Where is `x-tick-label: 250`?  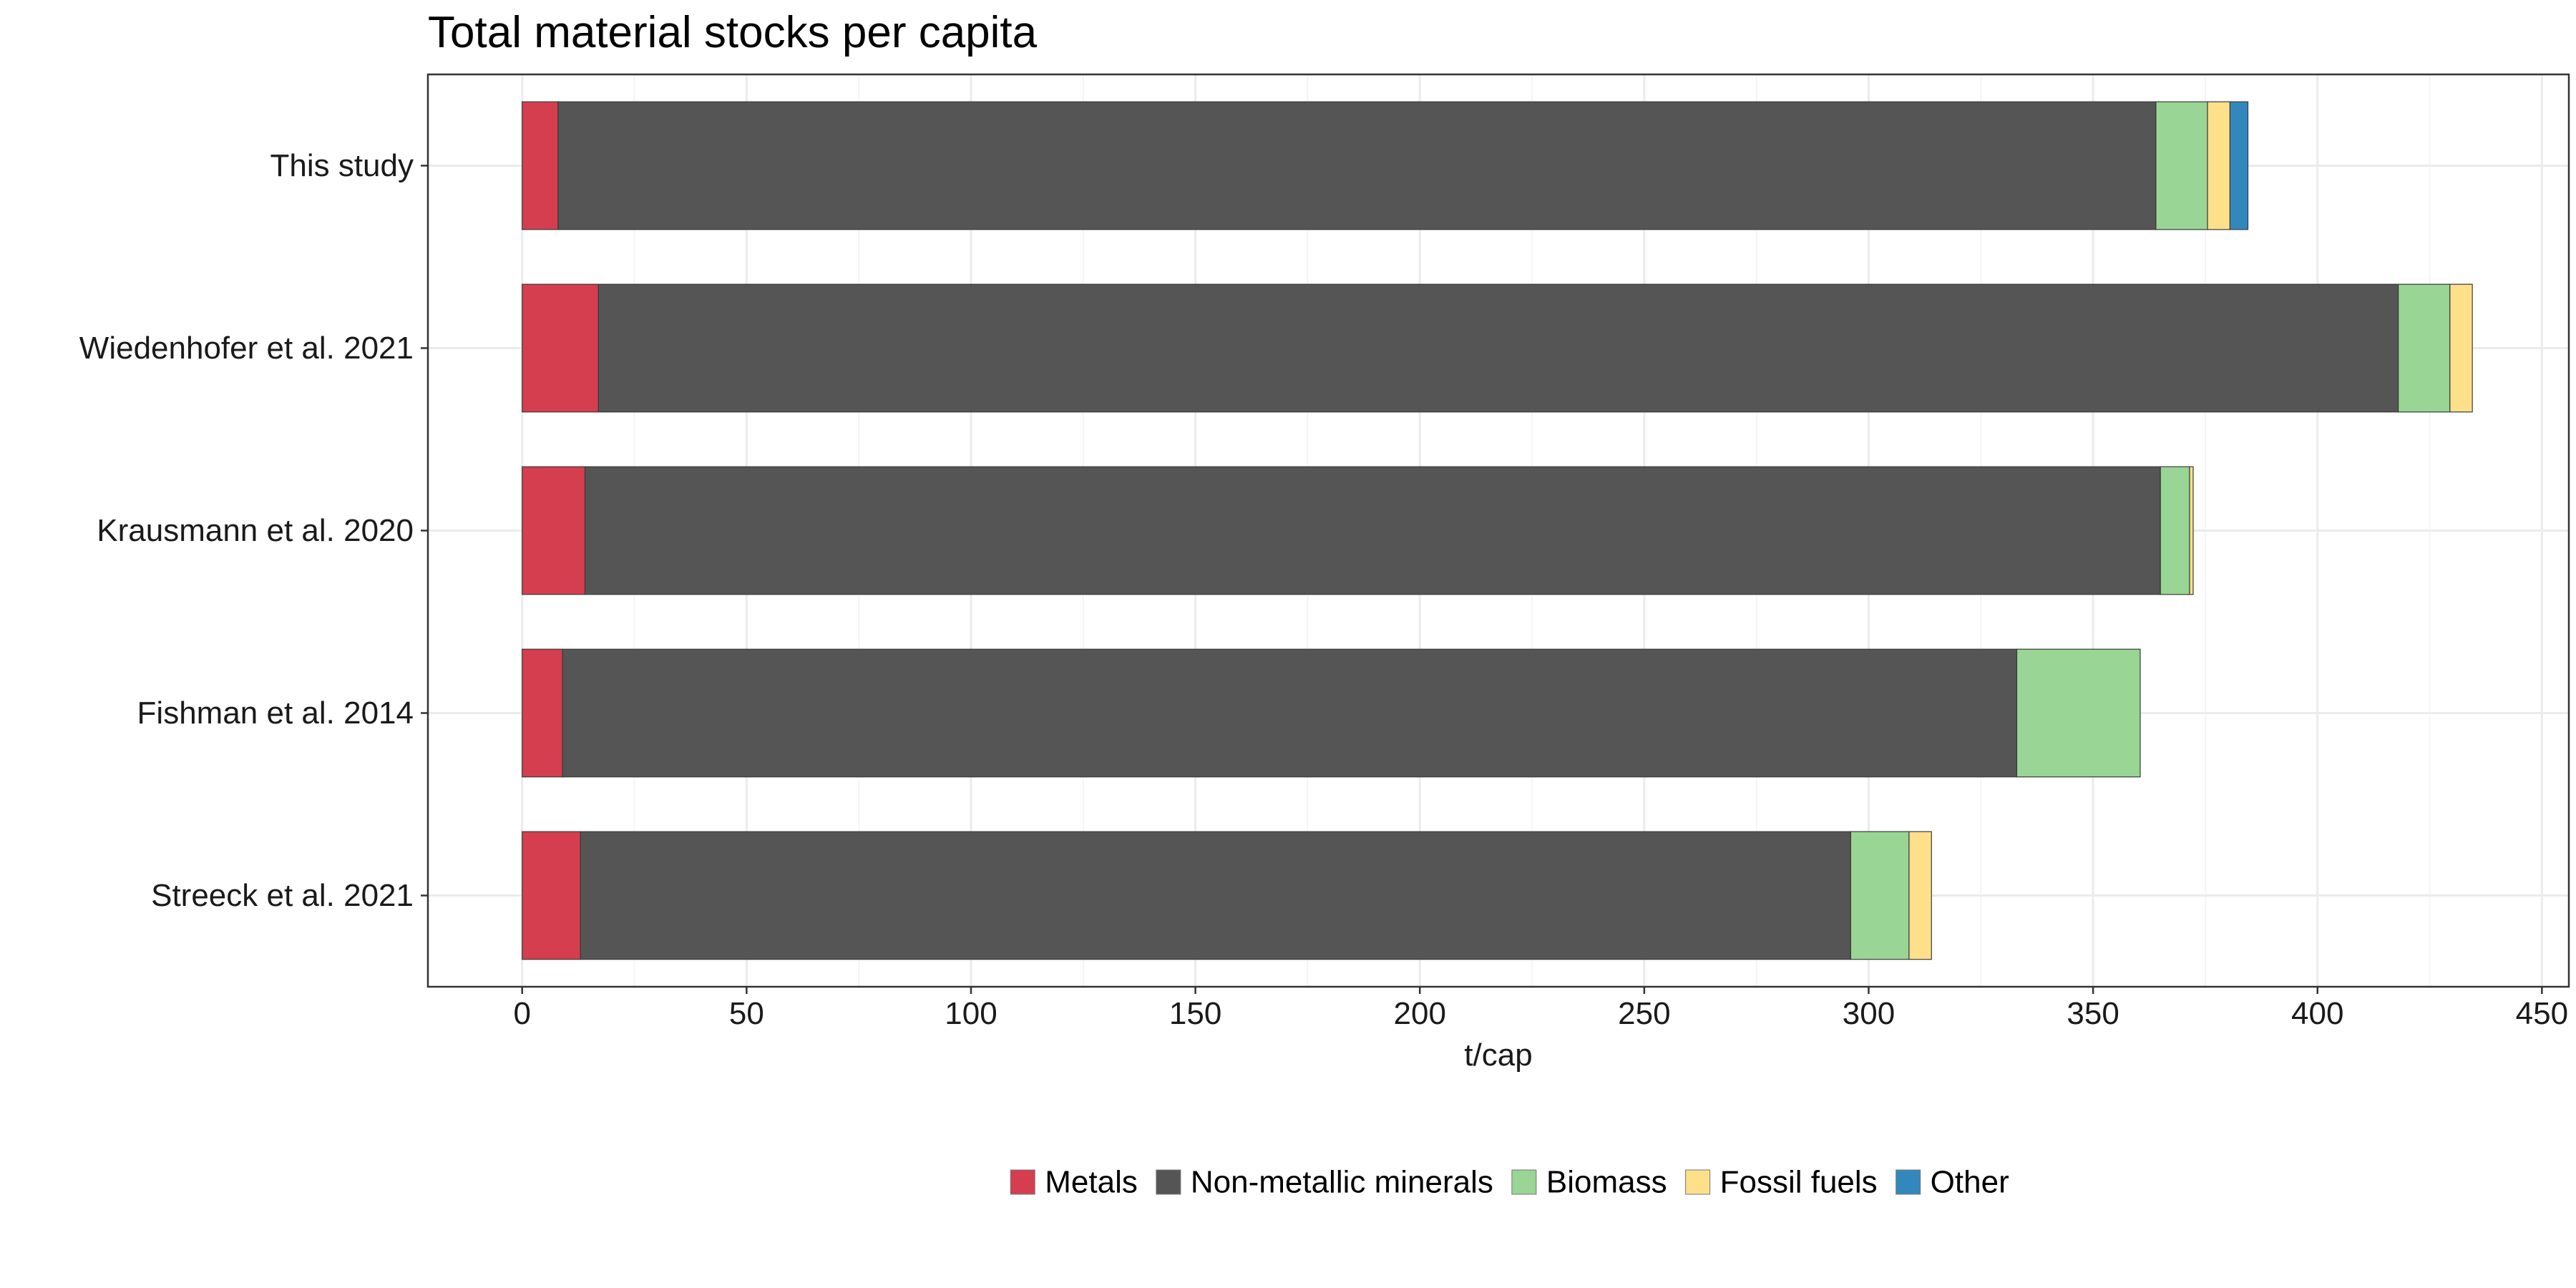
x-tick-label: 250 is located at coordinates (1644, 1013).